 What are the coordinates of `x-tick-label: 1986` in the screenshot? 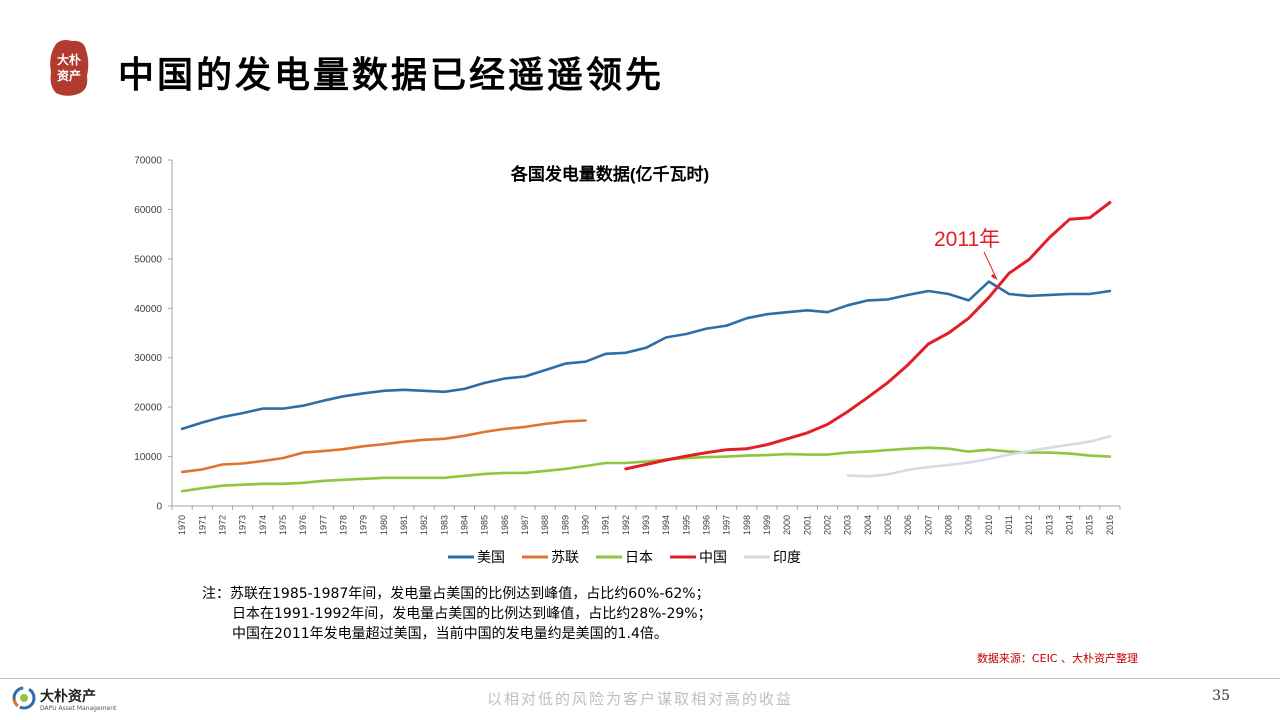 It's located at (505, 525).